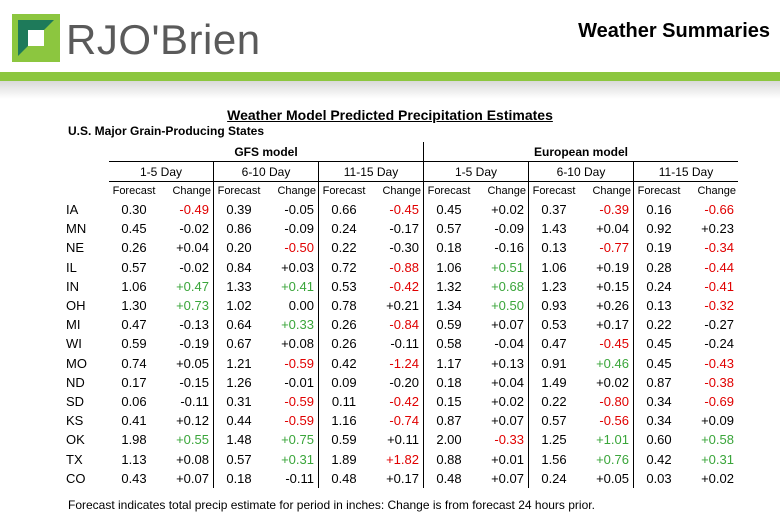  I want to click on change-cell: +0.15, so click(612, 286).